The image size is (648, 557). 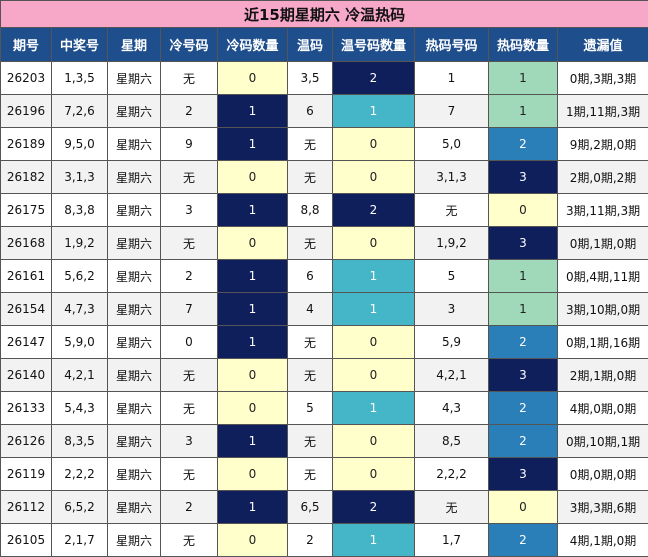 I want to click on cell-hot-count: 0, so click(x=523, y=210).